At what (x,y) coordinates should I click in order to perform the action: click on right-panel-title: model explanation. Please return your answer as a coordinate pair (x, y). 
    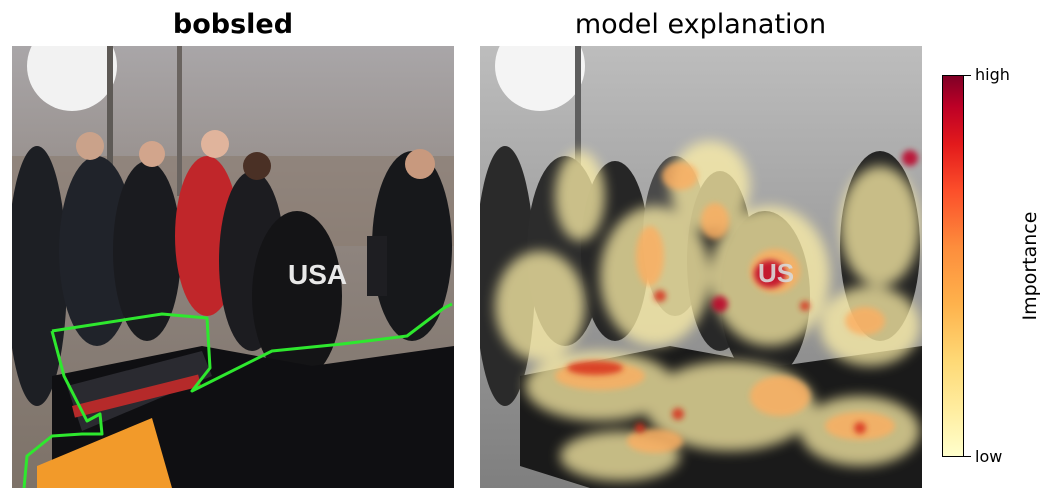
    Looking at the image, I should click on (700, 24).